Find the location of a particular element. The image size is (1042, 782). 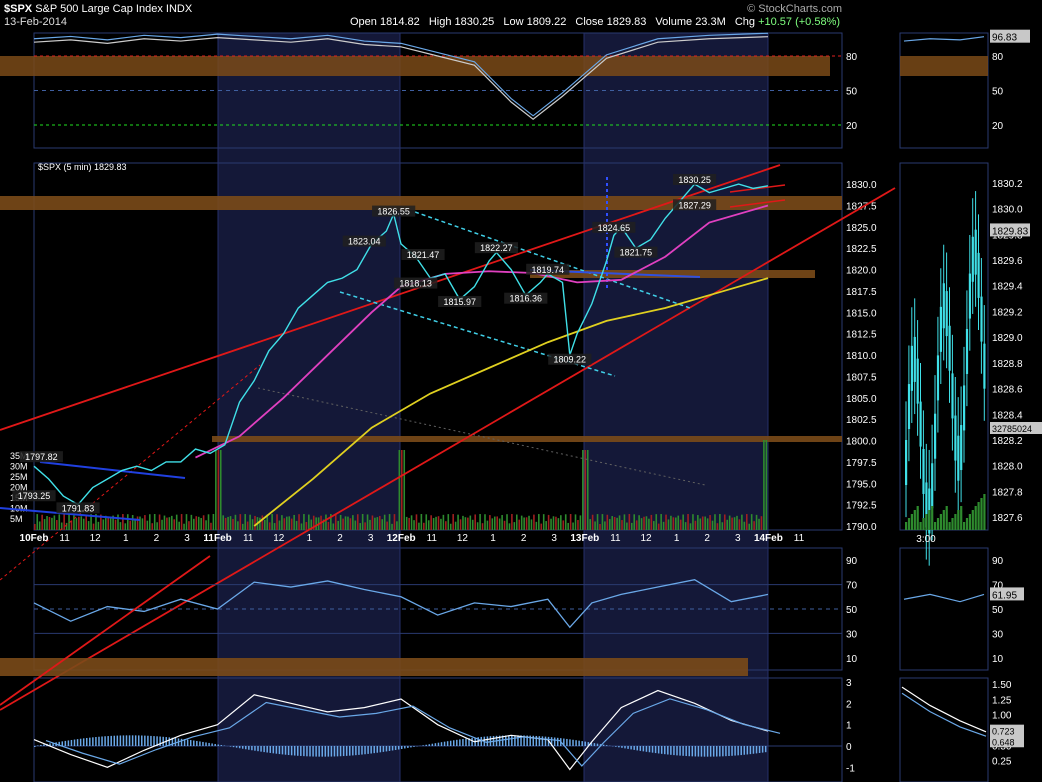

x-tick-label: 12 is located at coordinates (96, 538).